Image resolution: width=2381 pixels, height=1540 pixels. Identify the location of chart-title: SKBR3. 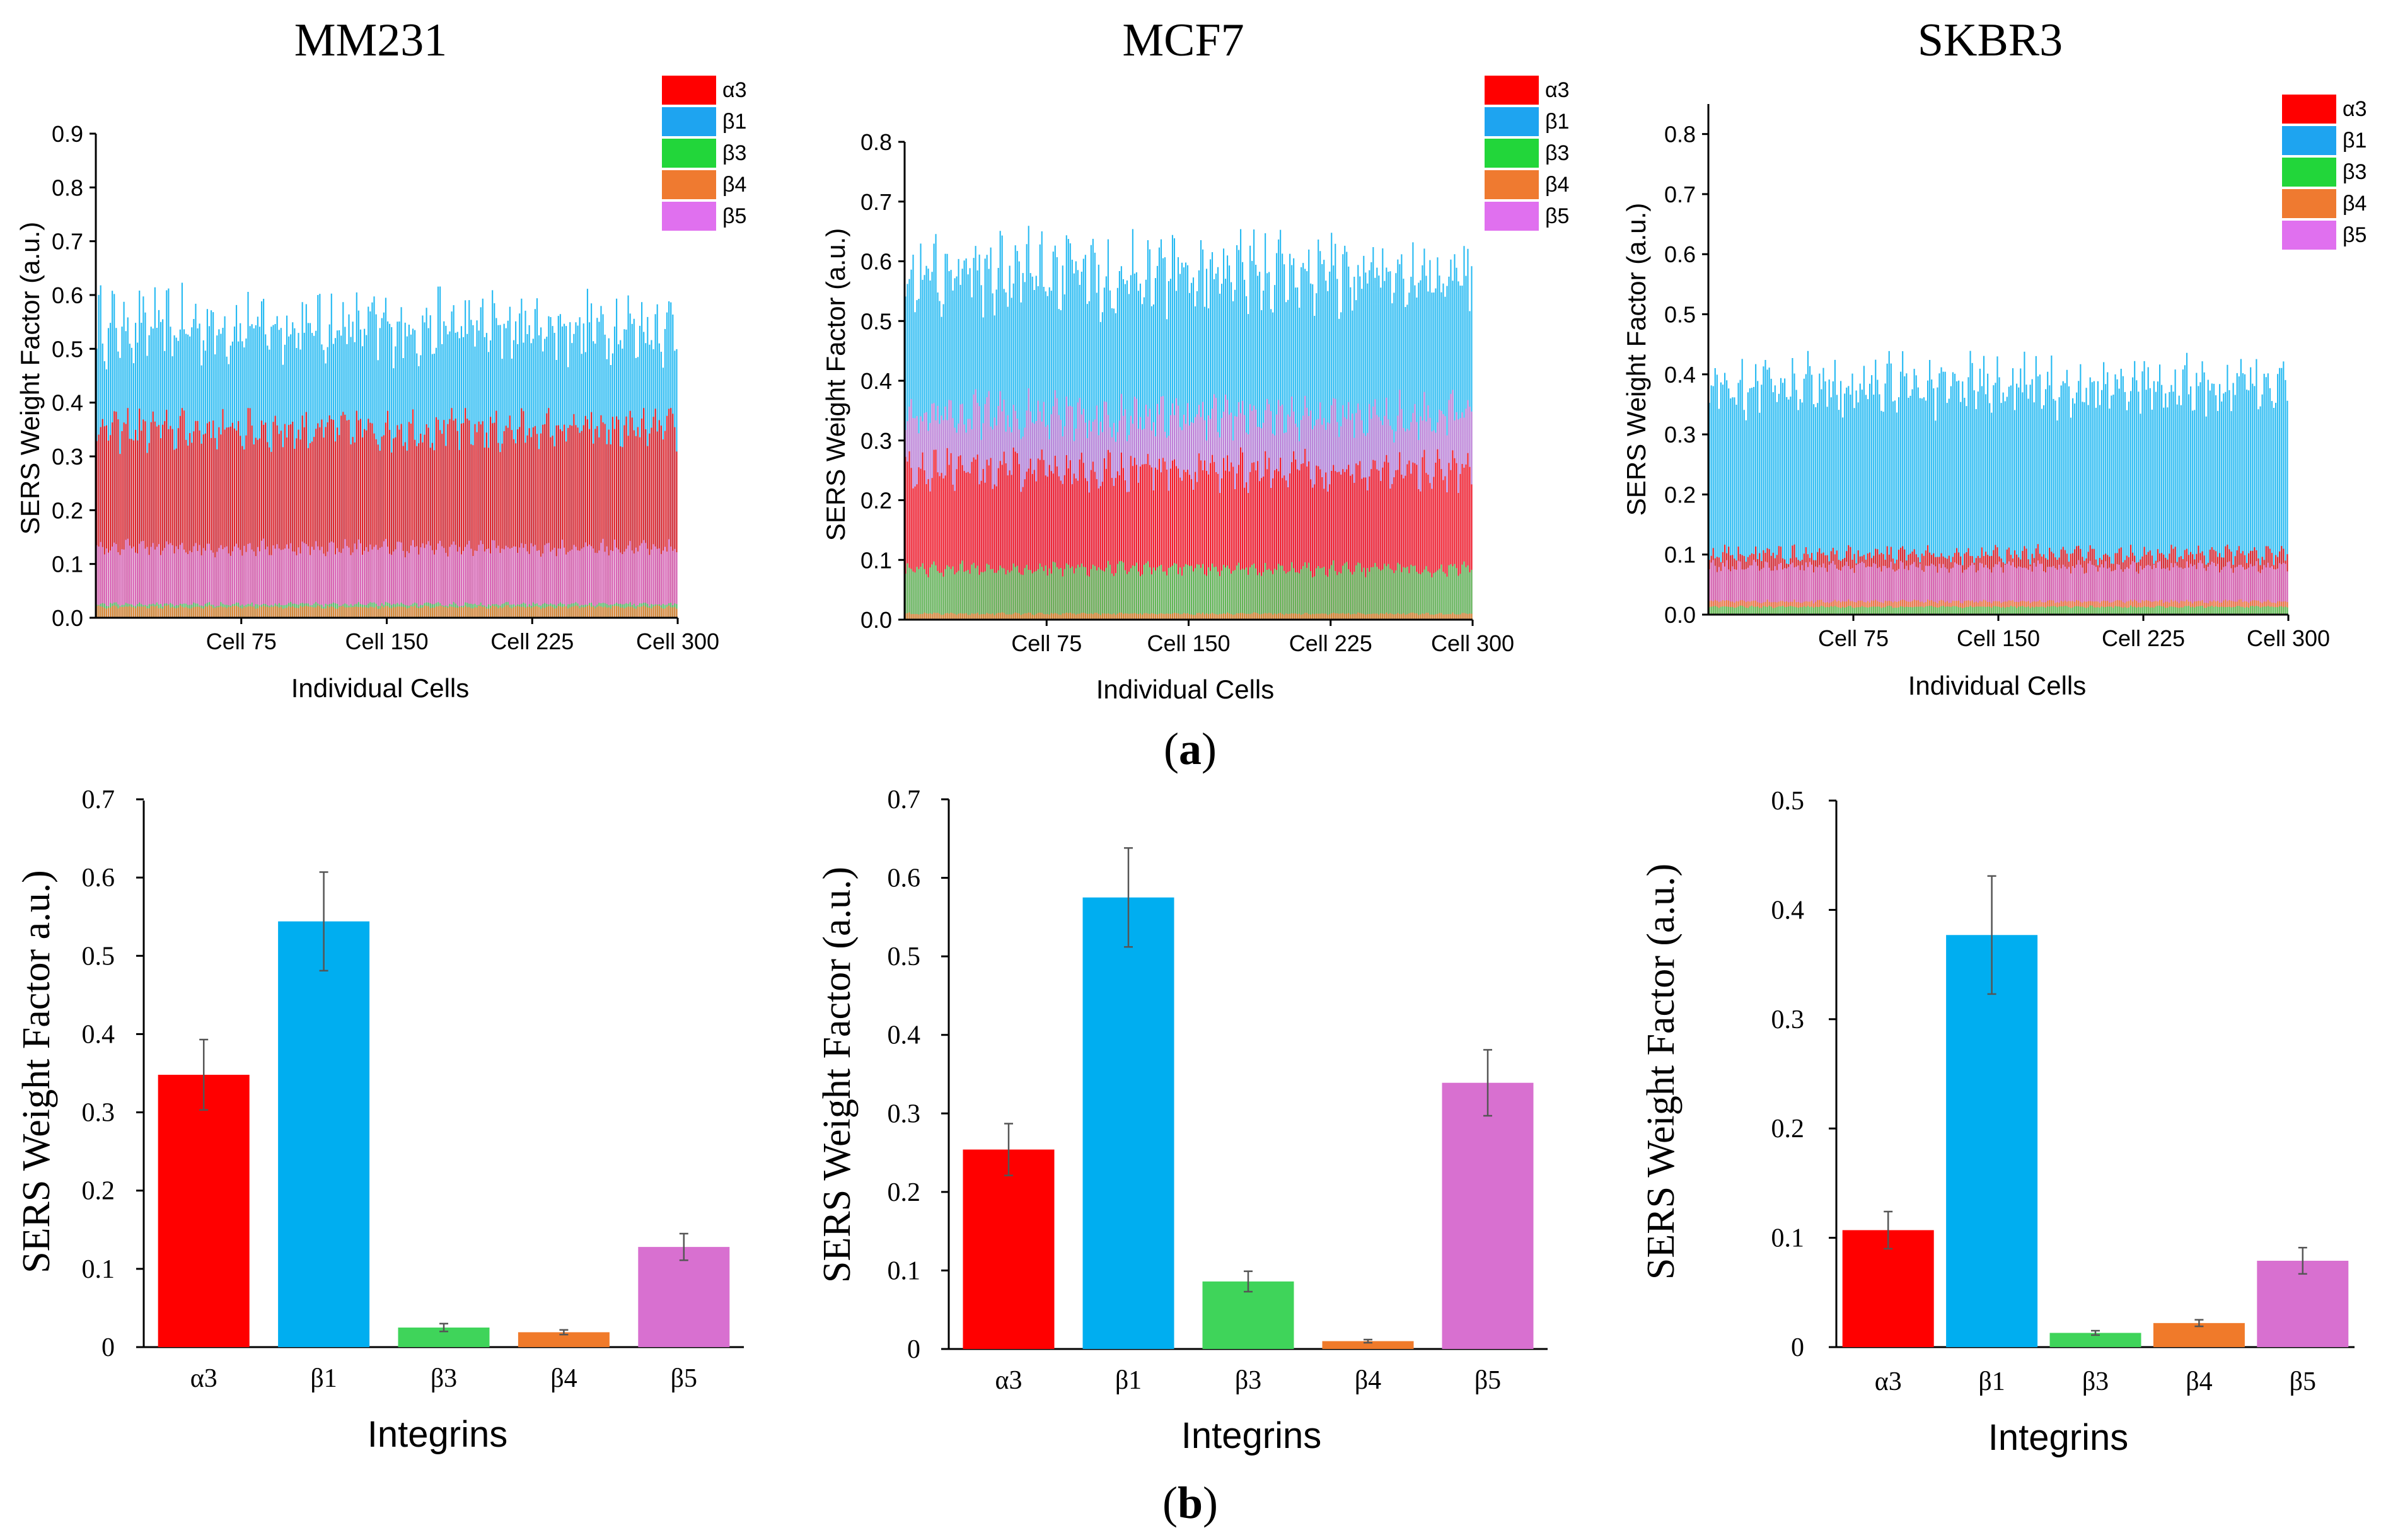
(1991, 40).